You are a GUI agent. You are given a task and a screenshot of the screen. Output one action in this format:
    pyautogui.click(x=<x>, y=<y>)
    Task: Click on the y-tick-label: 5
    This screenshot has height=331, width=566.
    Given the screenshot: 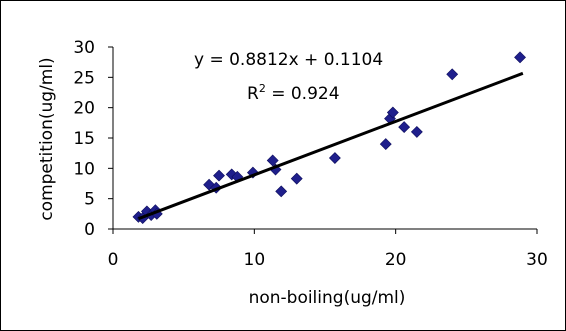 What is the action you would take?
    pyautogui.click(x=89, y=200)
    